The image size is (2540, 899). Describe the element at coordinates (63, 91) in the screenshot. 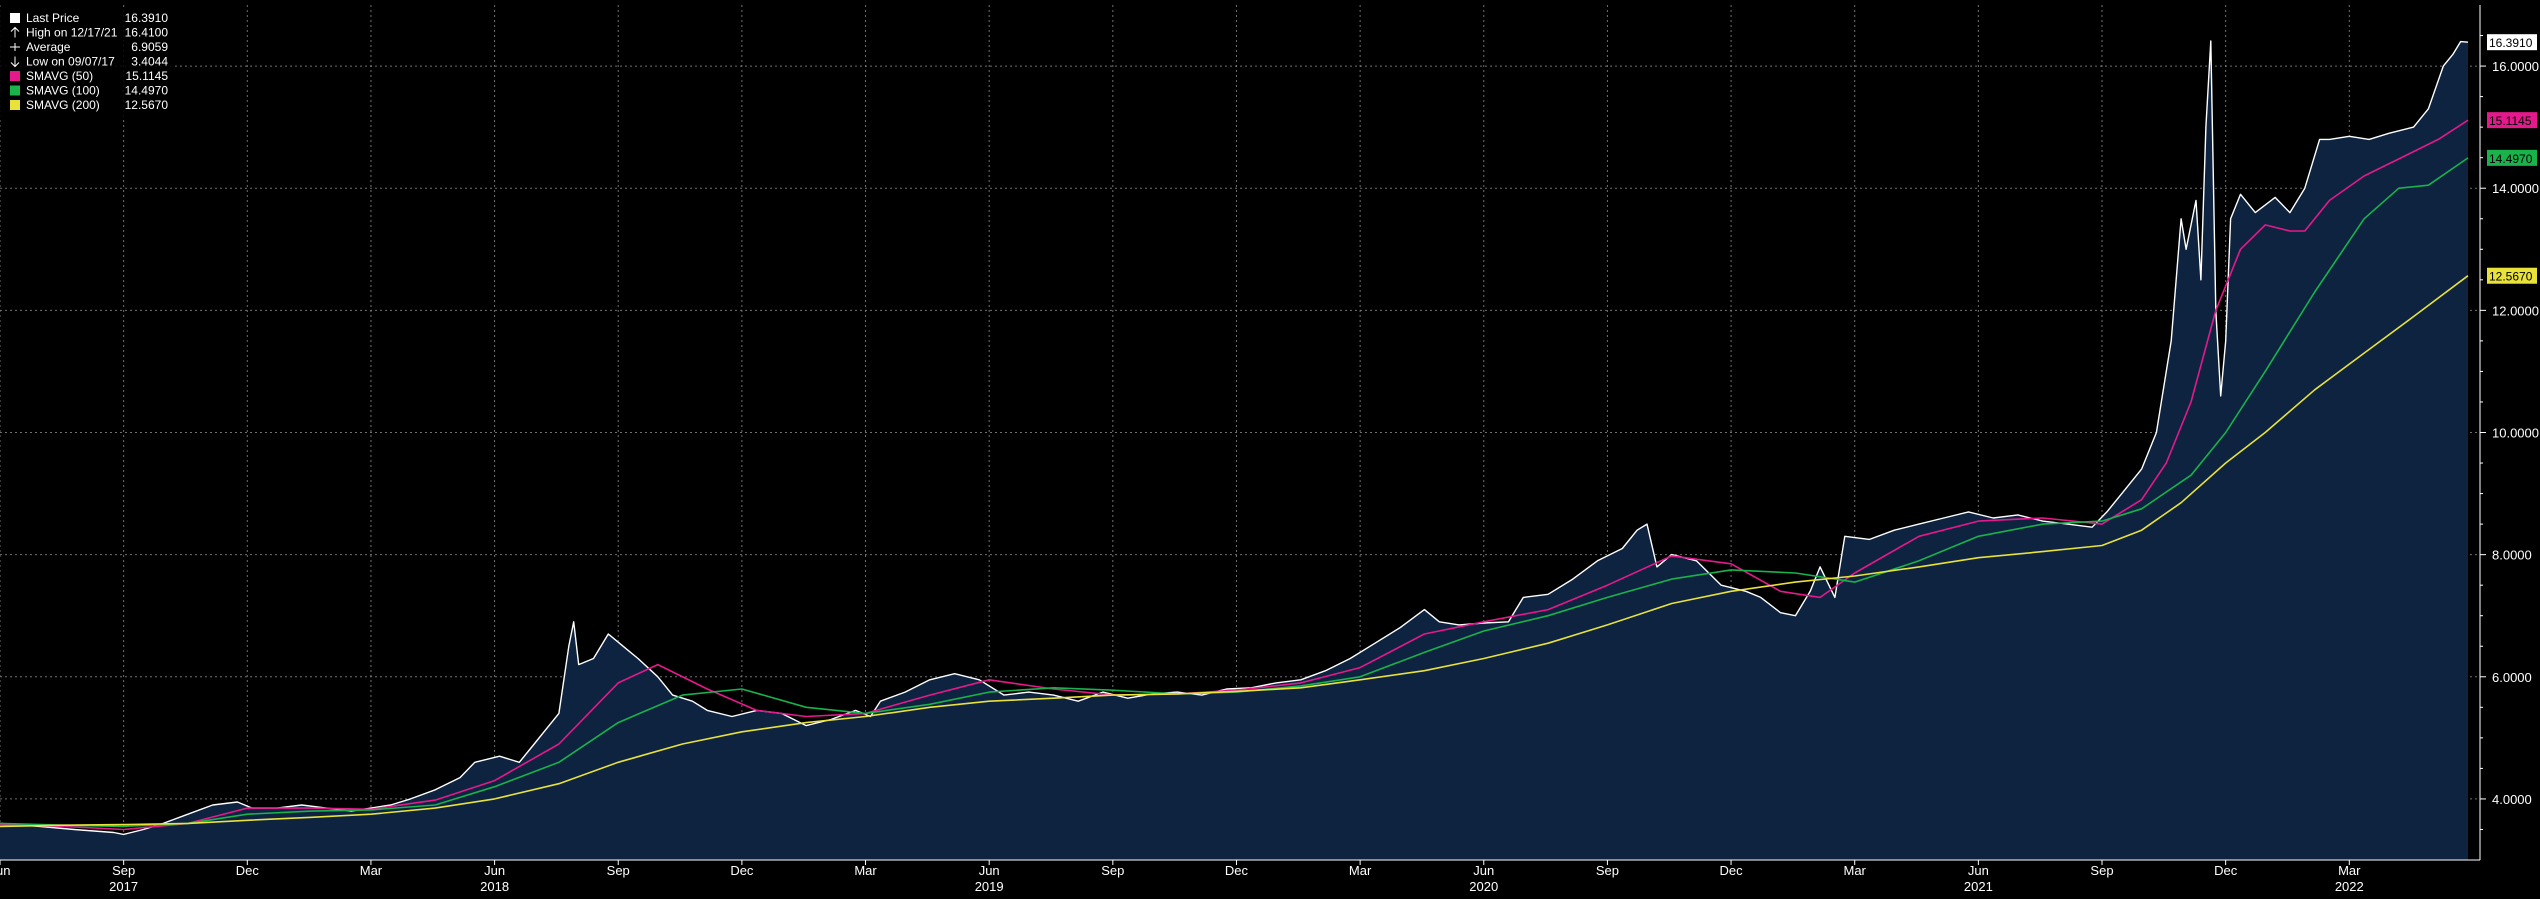

I see `legend-label: SMAVG (100)` at that location.